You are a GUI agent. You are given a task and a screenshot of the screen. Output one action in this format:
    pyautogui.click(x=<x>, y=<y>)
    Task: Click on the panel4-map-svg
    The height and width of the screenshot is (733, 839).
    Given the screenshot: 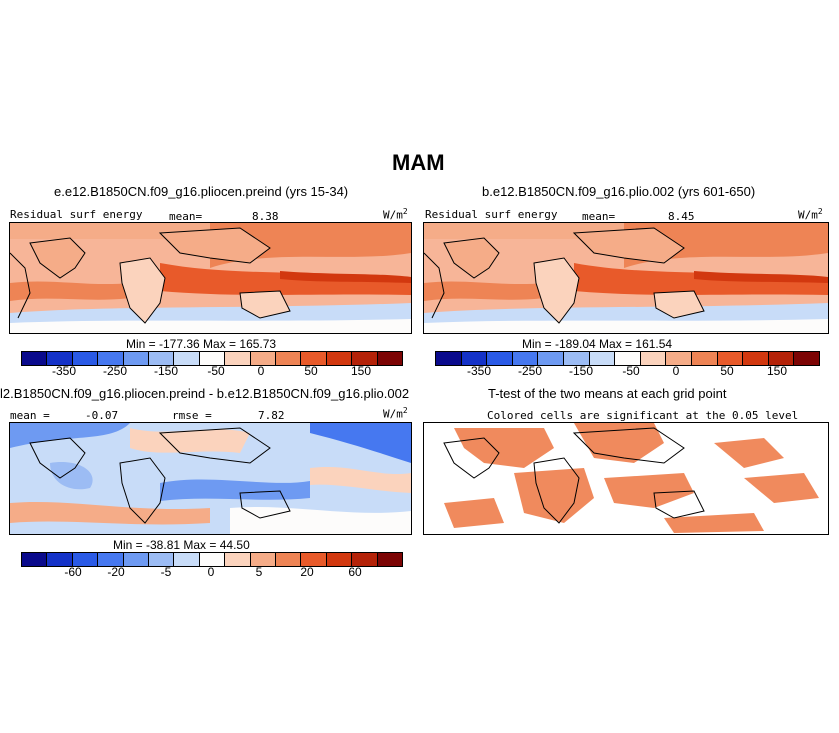 What is the action you would take?
    pyautogui.click(x=626, y=478)
    